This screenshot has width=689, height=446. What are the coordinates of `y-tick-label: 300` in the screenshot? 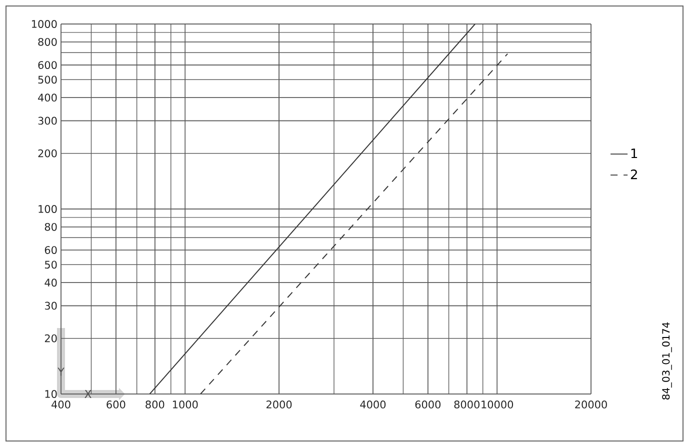 It's located at (47, 120).